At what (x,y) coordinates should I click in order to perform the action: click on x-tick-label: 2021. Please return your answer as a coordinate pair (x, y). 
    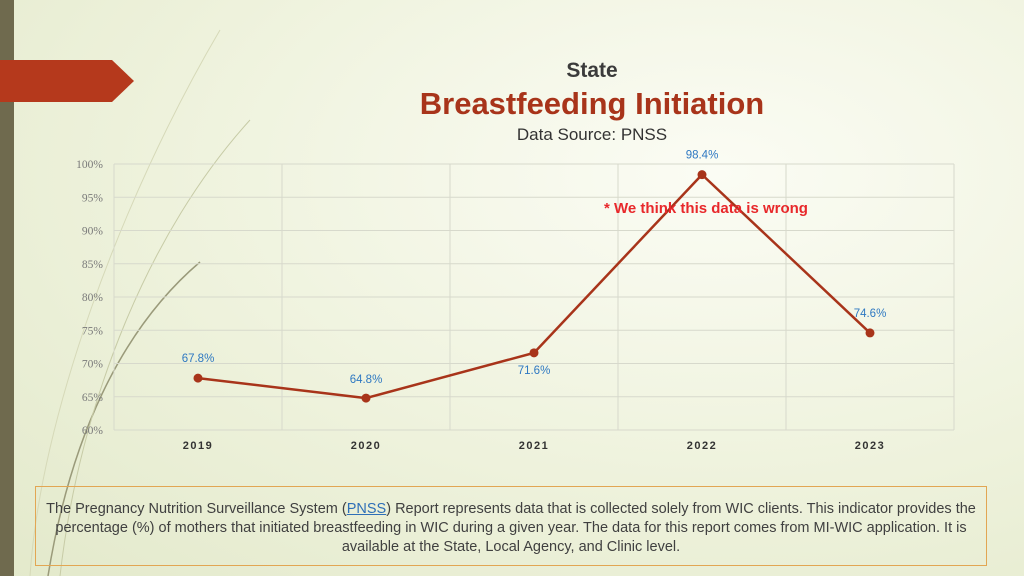
    Looking at the image, I should click on (534, 446).